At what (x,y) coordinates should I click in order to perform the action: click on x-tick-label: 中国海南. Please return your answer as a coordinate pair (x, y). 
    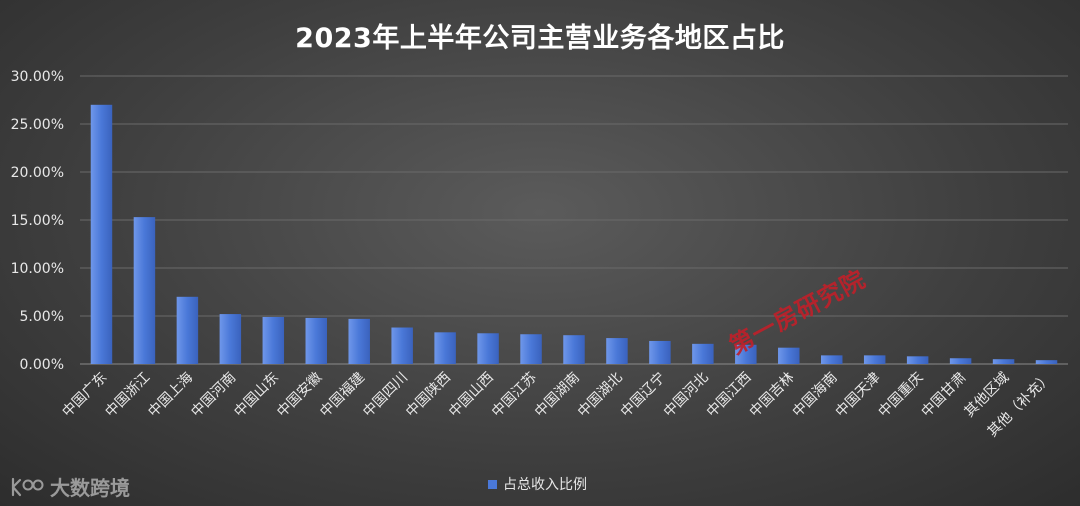
    Looking at the image, I should click on (815, 395).